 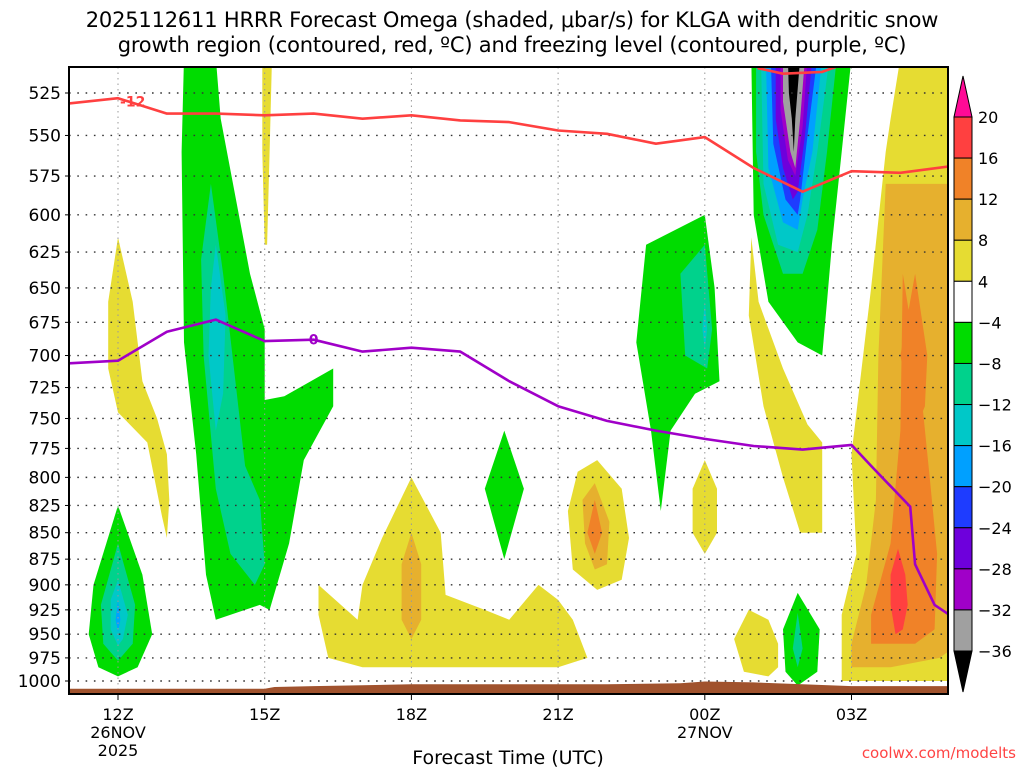 What do you see at coordinates (39, 682) in the screenshot?
I see `y-tick-label: 1000` at bounding box center [39, 682].